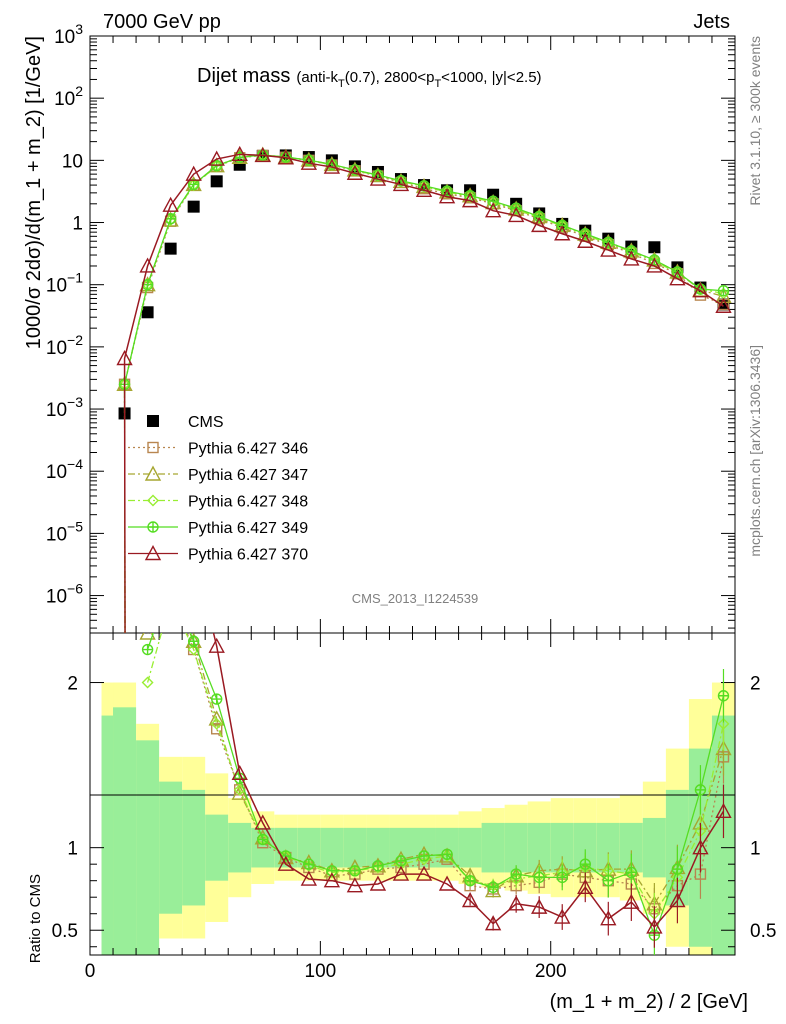  I want to click on ratio-point-p346, so click(148, 600).